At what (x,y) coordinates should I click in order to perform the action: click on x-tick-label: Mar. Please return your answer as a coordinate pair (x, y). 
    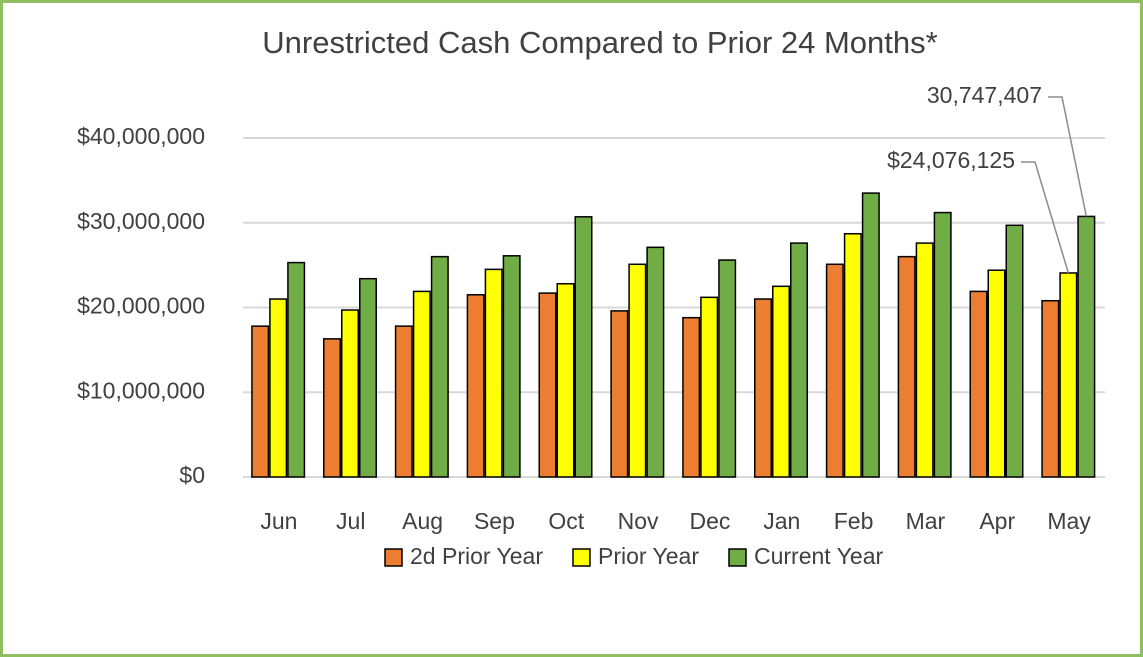
    Looking at the image, I should click on (926, 521).